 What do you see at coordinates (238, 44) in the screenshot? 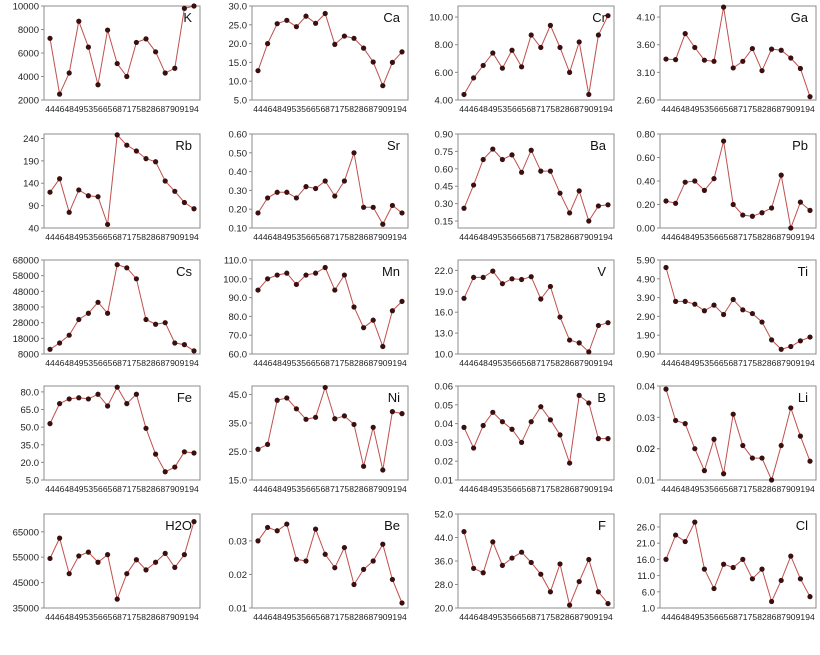
I see `y-tick-label: 20.0` at bounding box center [238, 44].